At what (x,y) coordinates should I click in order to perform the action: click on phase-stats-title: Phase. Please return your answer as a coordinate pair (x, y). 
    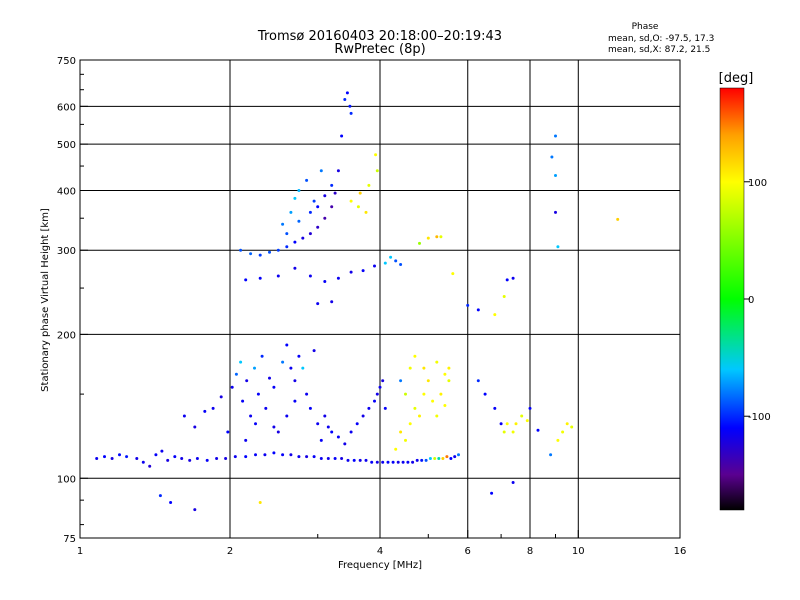
    Looking at the image, I should click on (645, 27).